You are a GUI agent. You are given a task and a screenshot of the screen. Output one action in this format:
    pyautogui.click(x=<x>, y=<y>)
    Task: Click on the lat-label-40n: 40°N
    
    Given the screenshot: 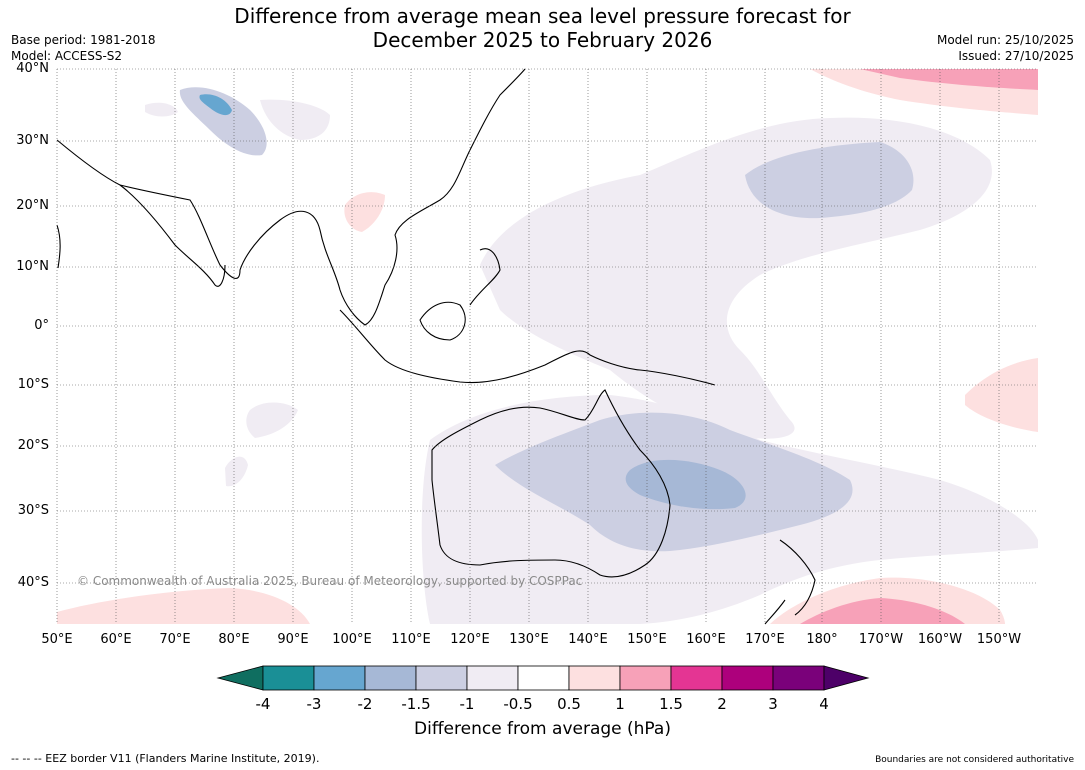 What is the action you would take?
    pyautogui.click(x=32, y=68)
    